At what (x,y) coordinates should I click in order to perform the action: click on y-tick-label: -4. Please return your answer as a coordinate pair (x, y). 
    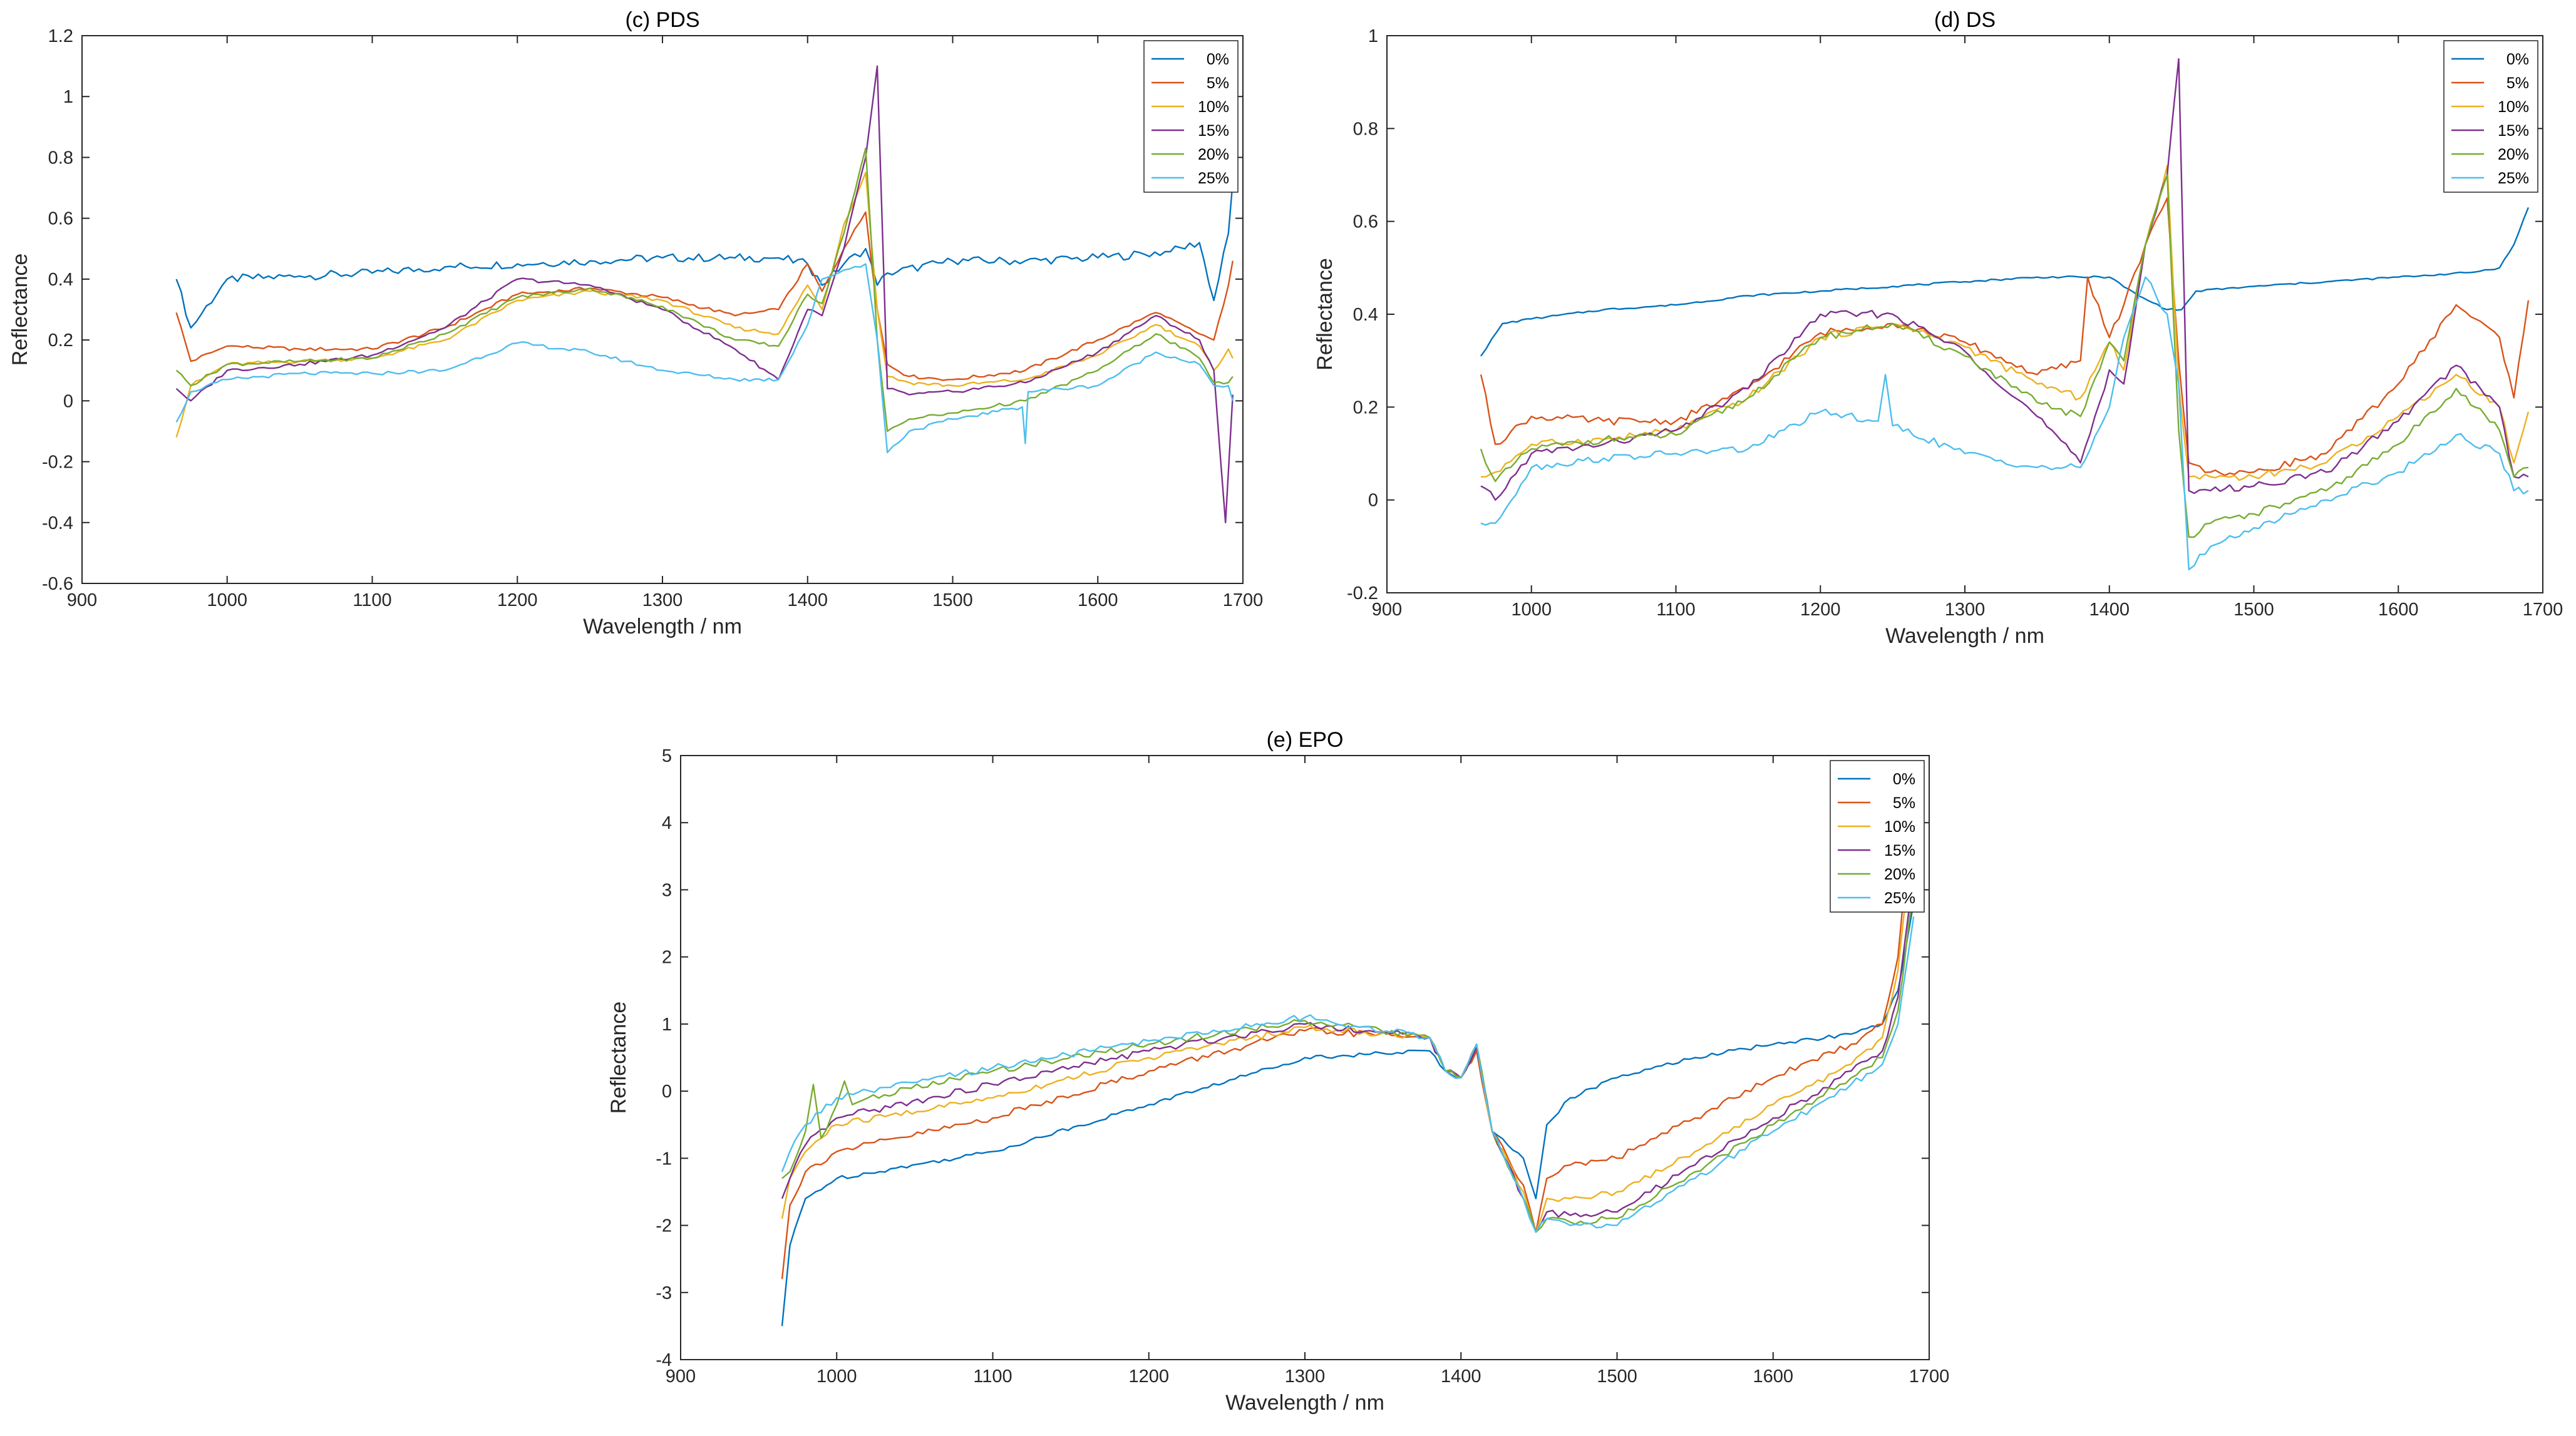
    Looking at the image, I should click on (664, 1360).